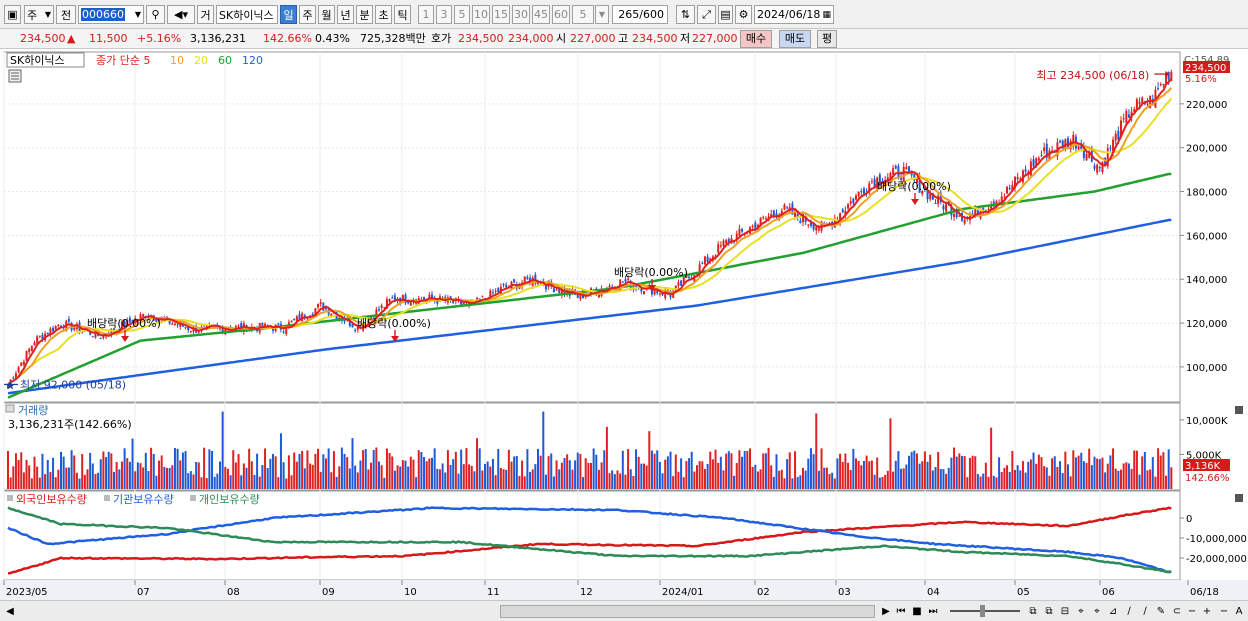 The image size is (1248, 621). I want to click on period-button-2: 월, so click(326, 14).